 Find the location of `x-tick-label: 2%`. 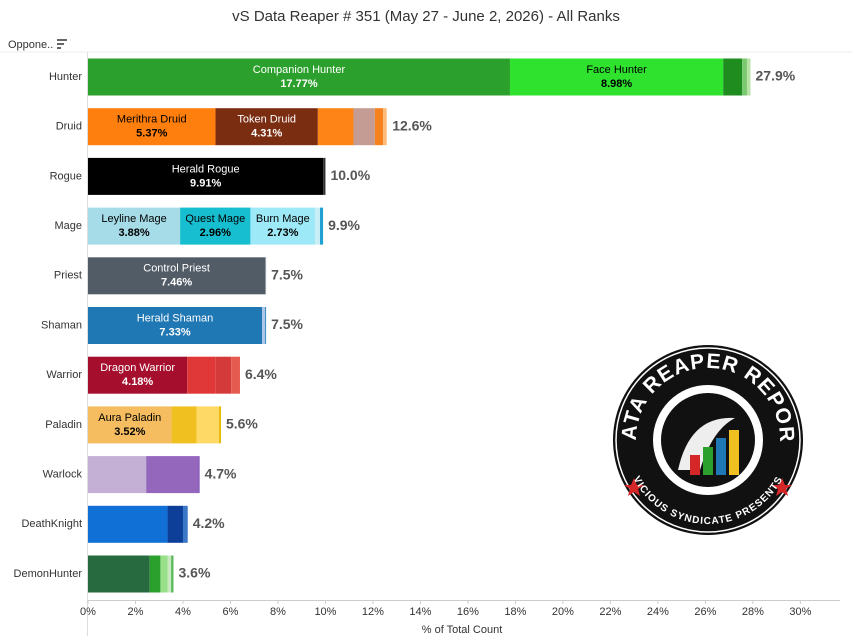

x-tick-label: 2% is located at coordinates (136, 612).